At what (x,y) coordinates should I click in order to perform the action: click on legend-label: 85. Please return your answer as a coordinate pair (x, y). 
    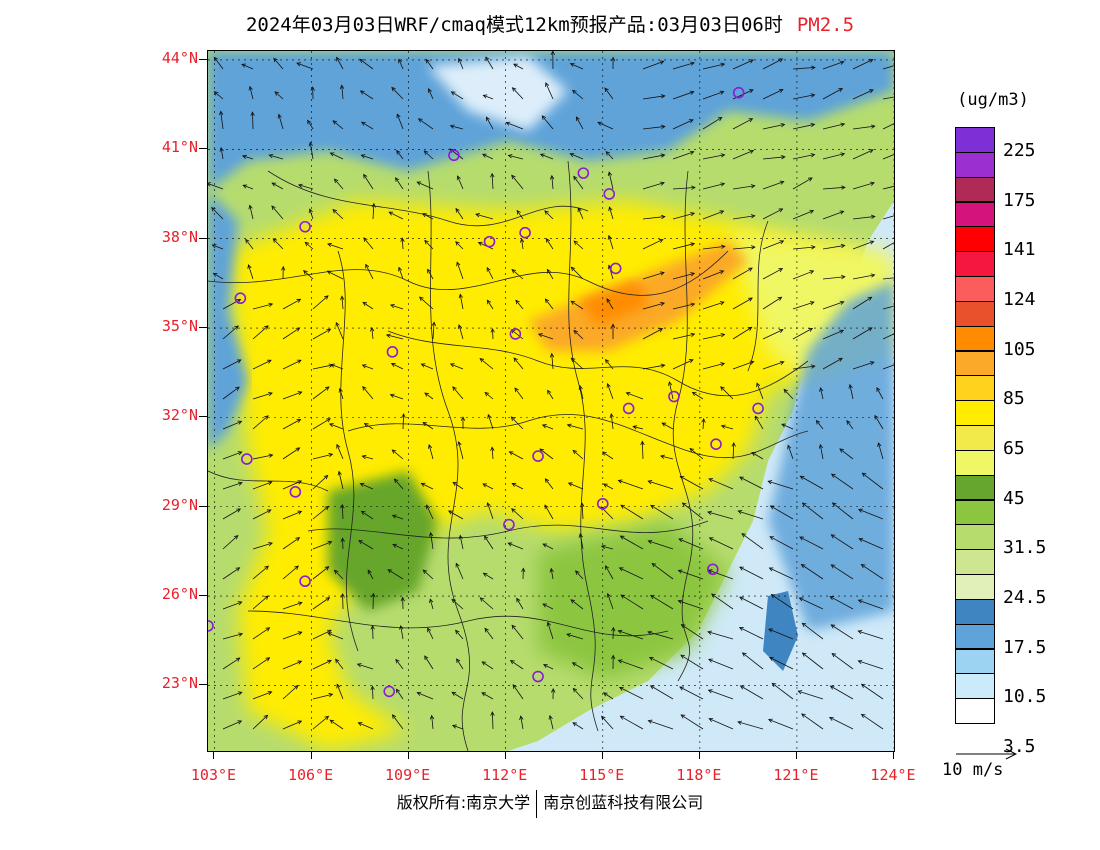
    Looking at the image, I should click on (1014, 399).